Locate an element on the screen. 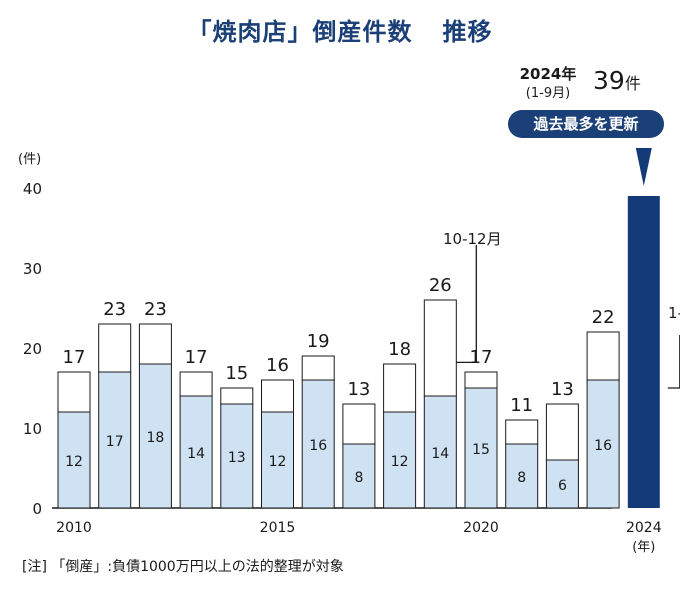 This screenshot has width=680, height=595. bar-total-label: 16 is located at coordinates (277, 365).